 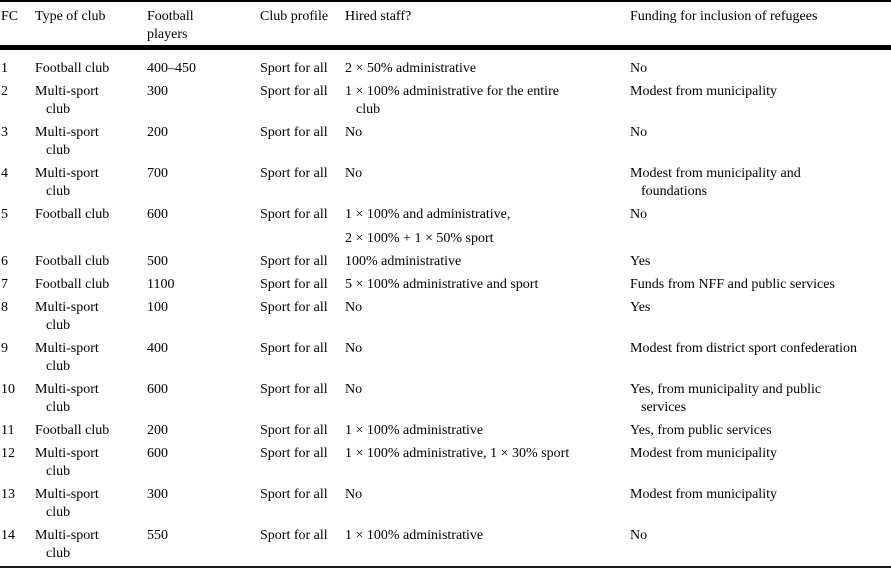 What do you see at coordinates (703, 453) in the screenshot?
I see `cell-funding: Modest from municipality` at bounding box center [703, 453].